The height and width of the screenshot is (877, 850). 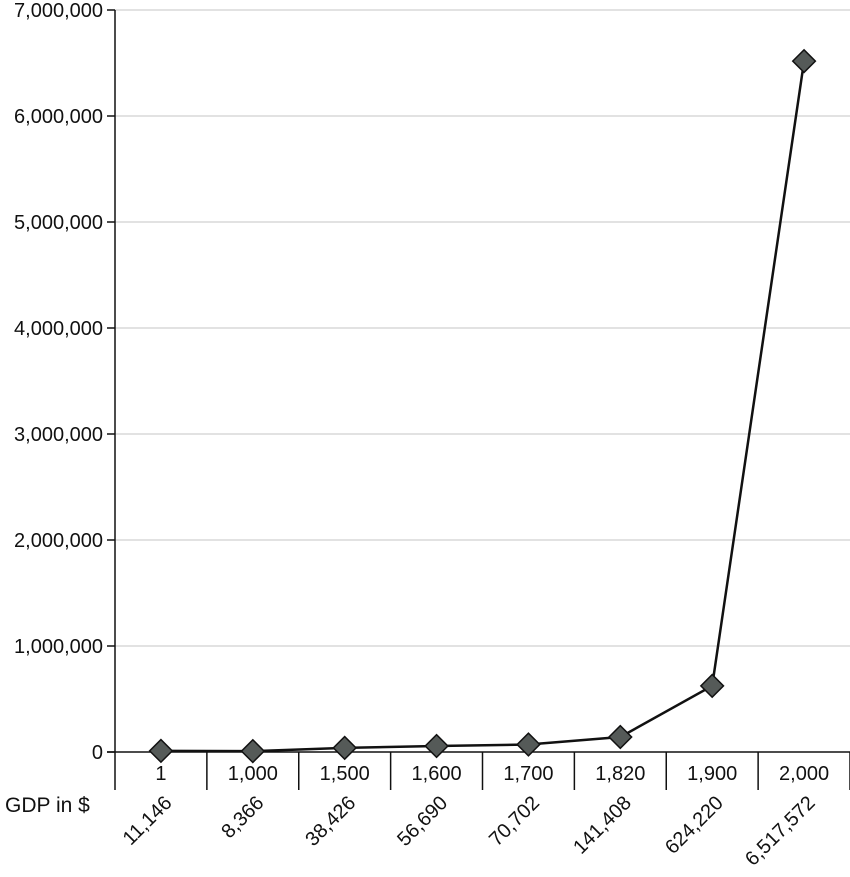 What do you see at coordinates (514, 821) in the screenshot?
I see `value-label: 70,702` at bounding box center [514, 821].